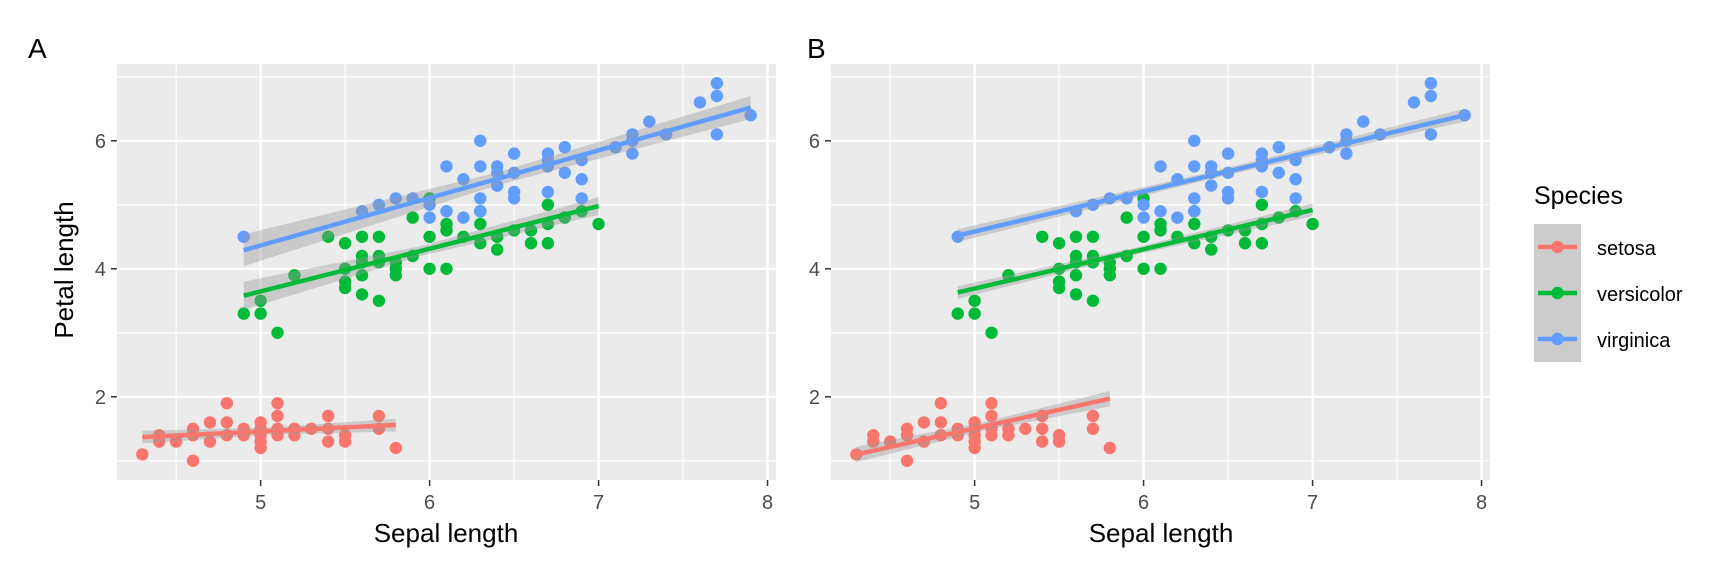  Describe the element at coordinates (1143, 503) in the screenshot. I see `x-tick-label: 6` at that location.